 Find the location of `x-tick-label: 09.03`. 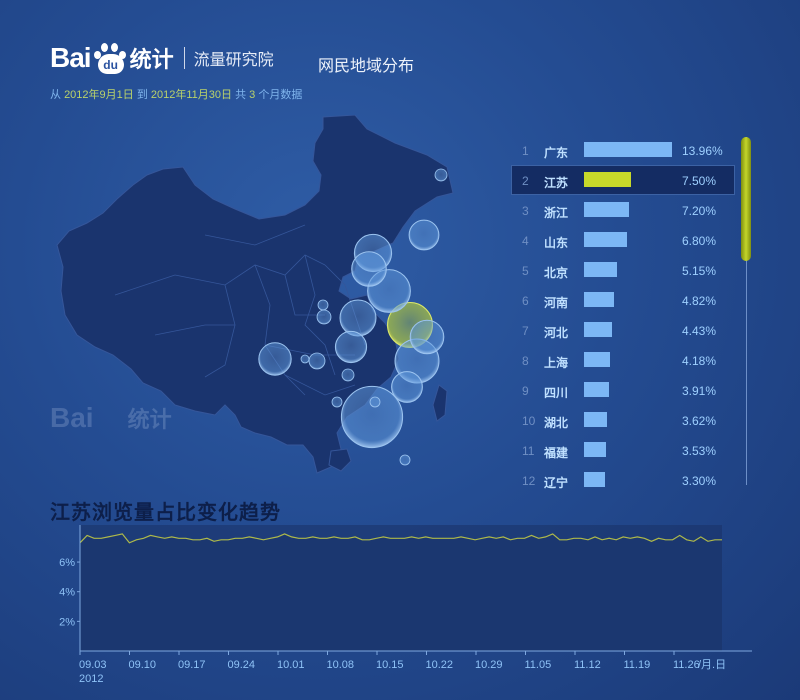

x-tick-label: 09.03 is located at coordinates (93, 665).